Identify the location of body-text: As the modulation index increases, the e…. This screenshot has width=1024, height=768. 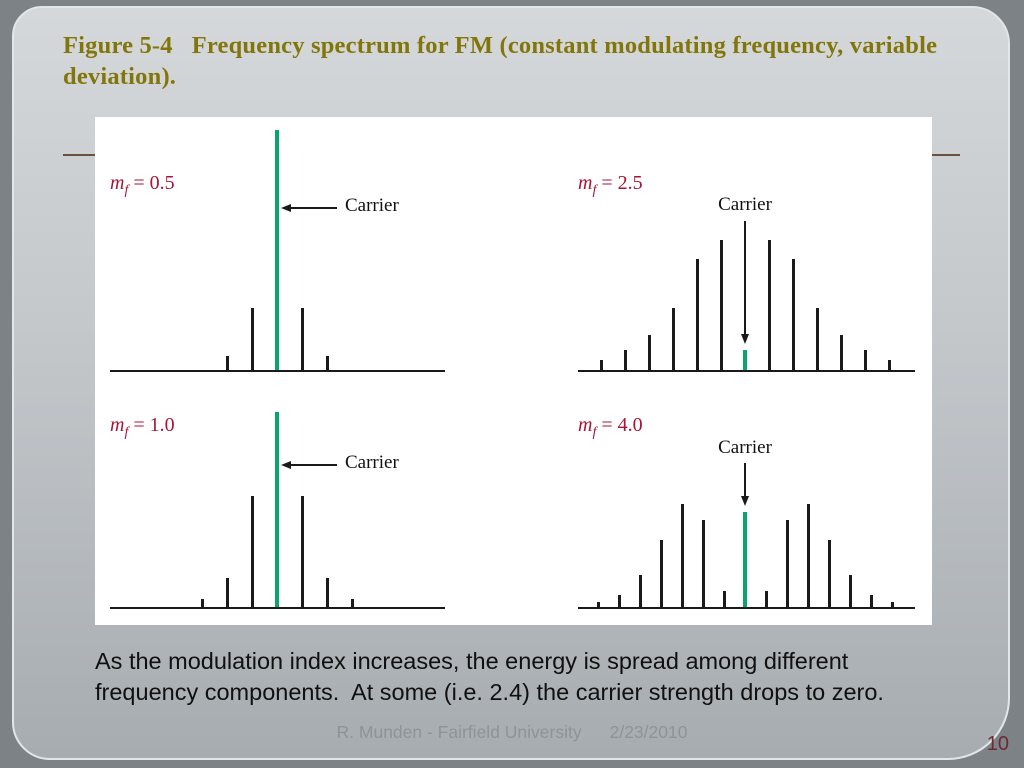
(489, 676).